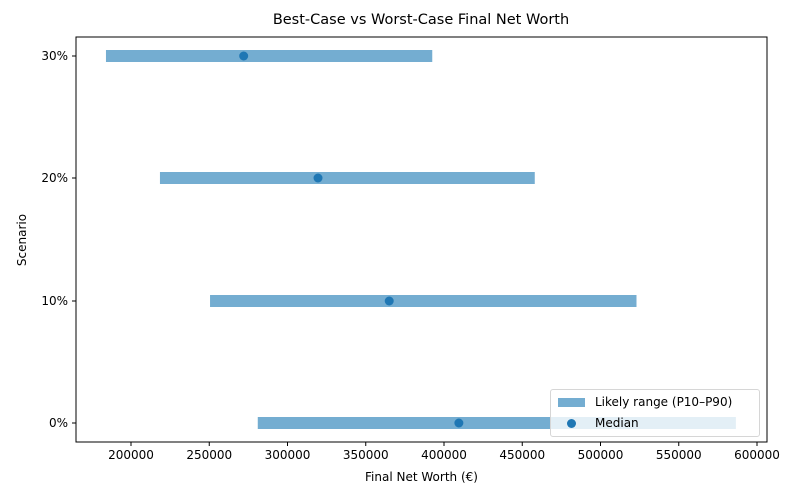 This screenshot has height=504, width=800. Describe the element at coordinates (655, 413) in the screenshot. I see `legend: Likely range (P10–P90) Median` at that location.